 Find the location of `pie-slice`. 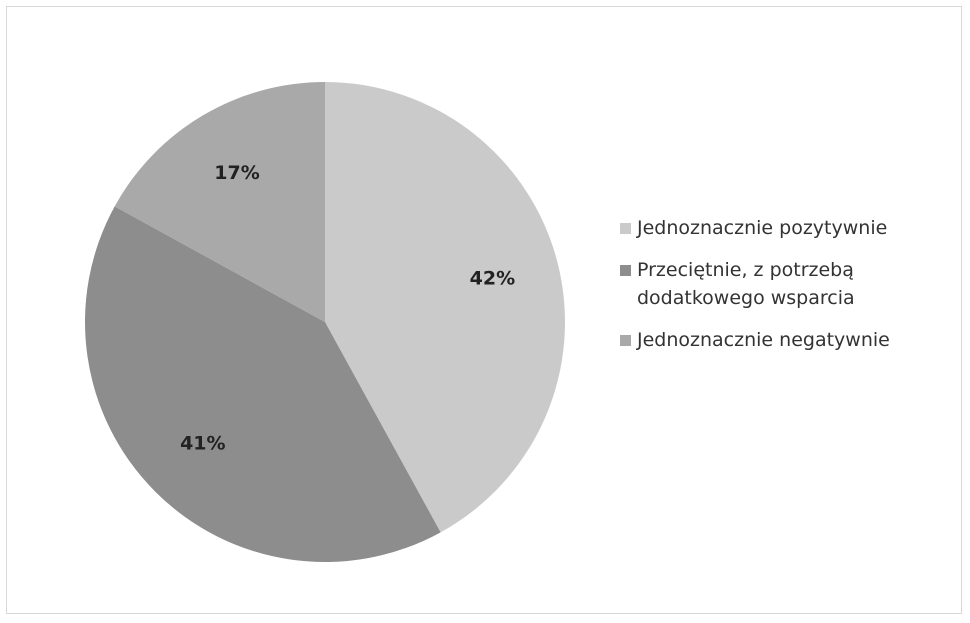

pie-slice is located at coordinates (219, 202).